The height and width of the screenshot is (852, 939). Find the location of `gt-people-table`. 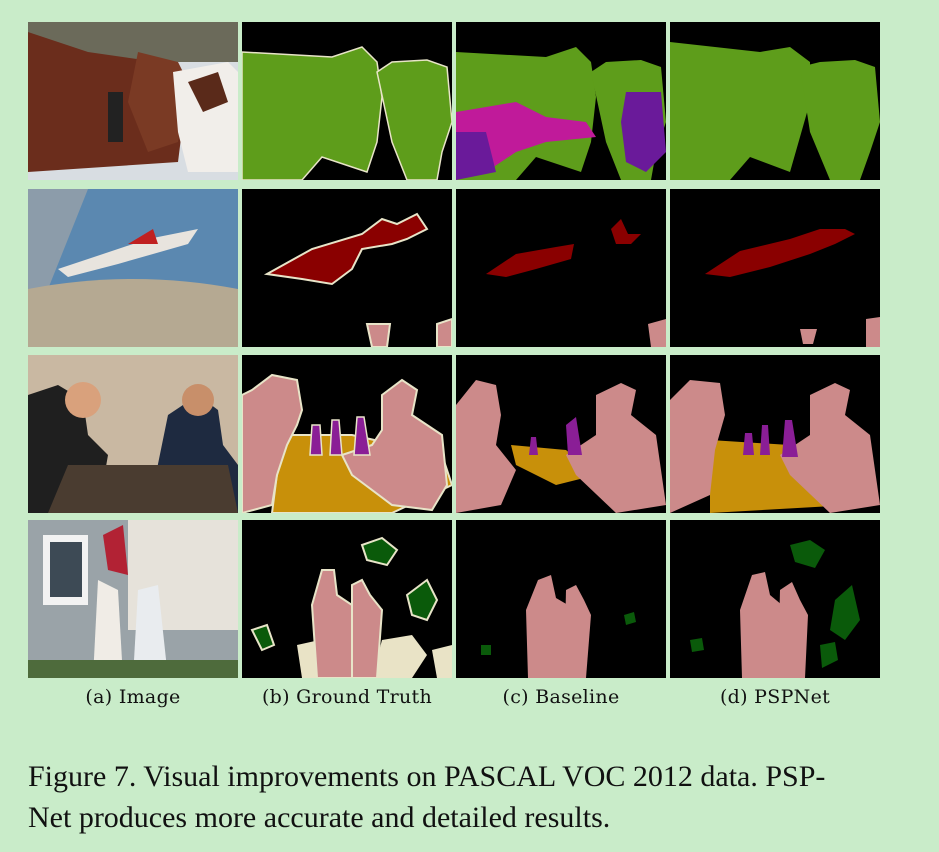

gt-people-table is located at coordinates (347, 434).